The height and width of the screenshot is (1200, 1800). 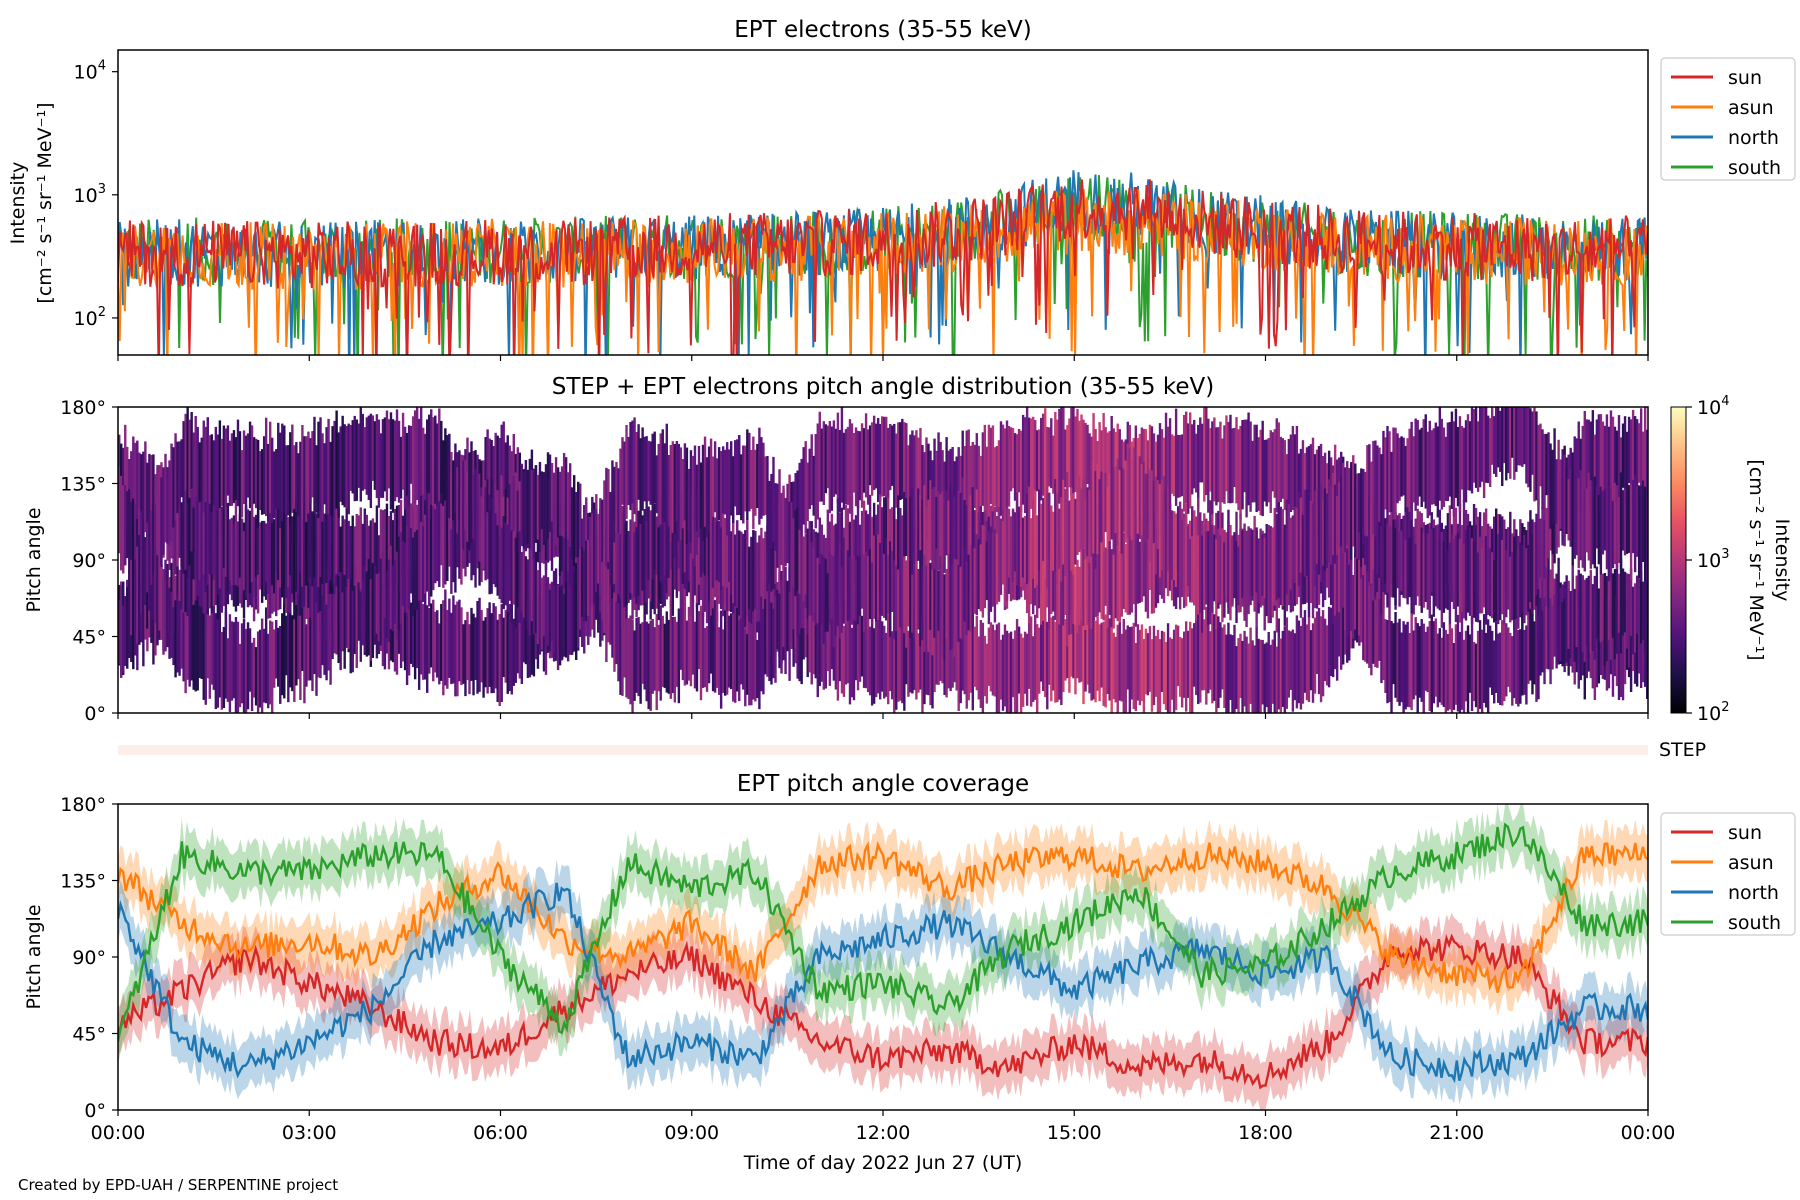 What do you see at coordinates (89, 638) in the screenshot?
I see `y-tick-label: 45°` at bounding box center [89, 638].